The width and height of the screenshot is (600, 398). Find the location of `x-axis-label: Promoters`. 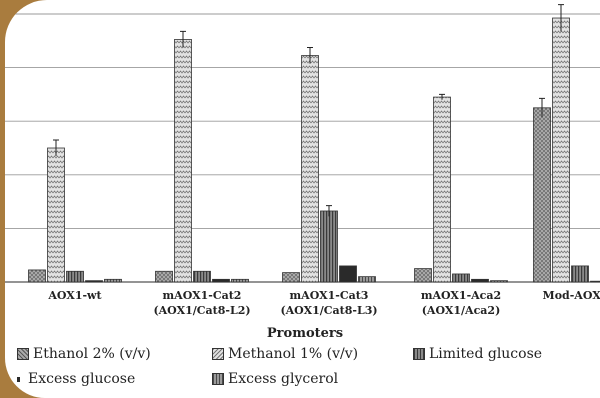

x-axis-label: Promoters is located at coordinates (305, 333).